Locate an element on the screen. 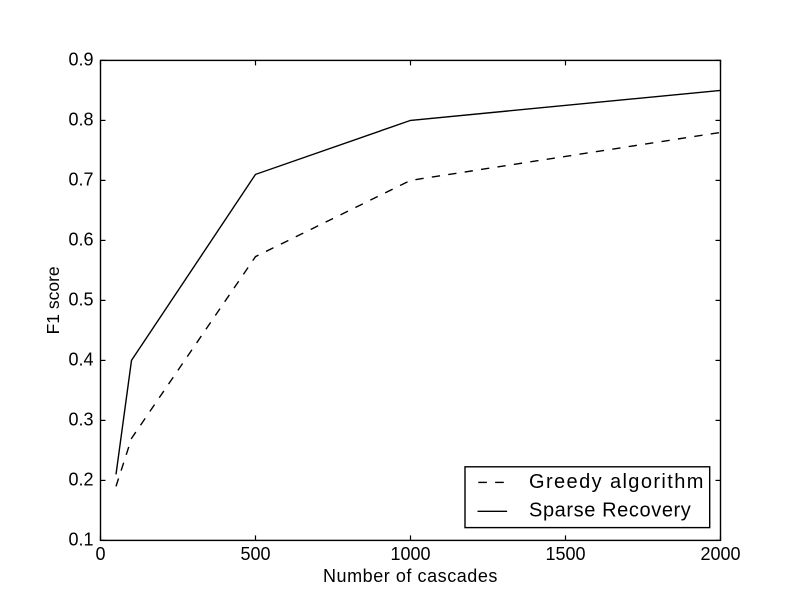 Image resolution: width=800 pixels, height=600 pixels. svg-text: 0.5 is located at coordinates (80, 299).